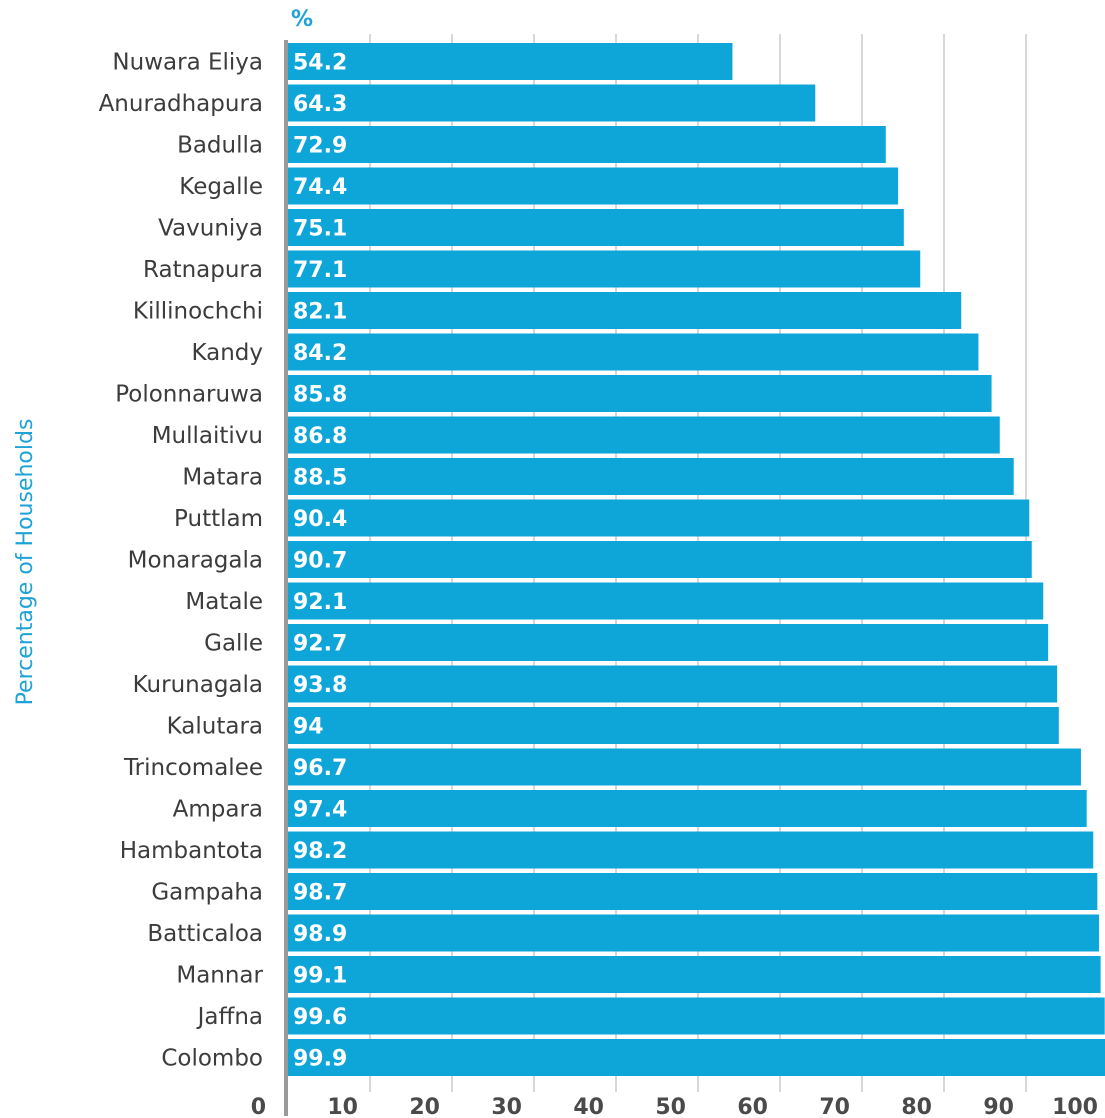  I want to click on category-label: Jaffna, so click(229, 1017).